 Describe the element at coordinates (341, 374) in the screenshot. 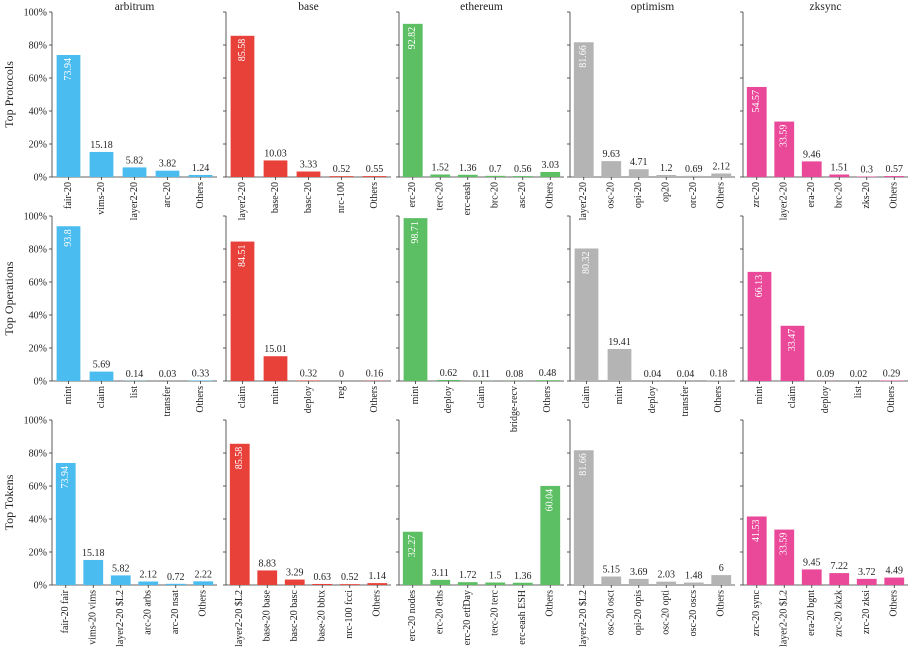

I see `value-label-base-top-operations-3: 0` at that location.